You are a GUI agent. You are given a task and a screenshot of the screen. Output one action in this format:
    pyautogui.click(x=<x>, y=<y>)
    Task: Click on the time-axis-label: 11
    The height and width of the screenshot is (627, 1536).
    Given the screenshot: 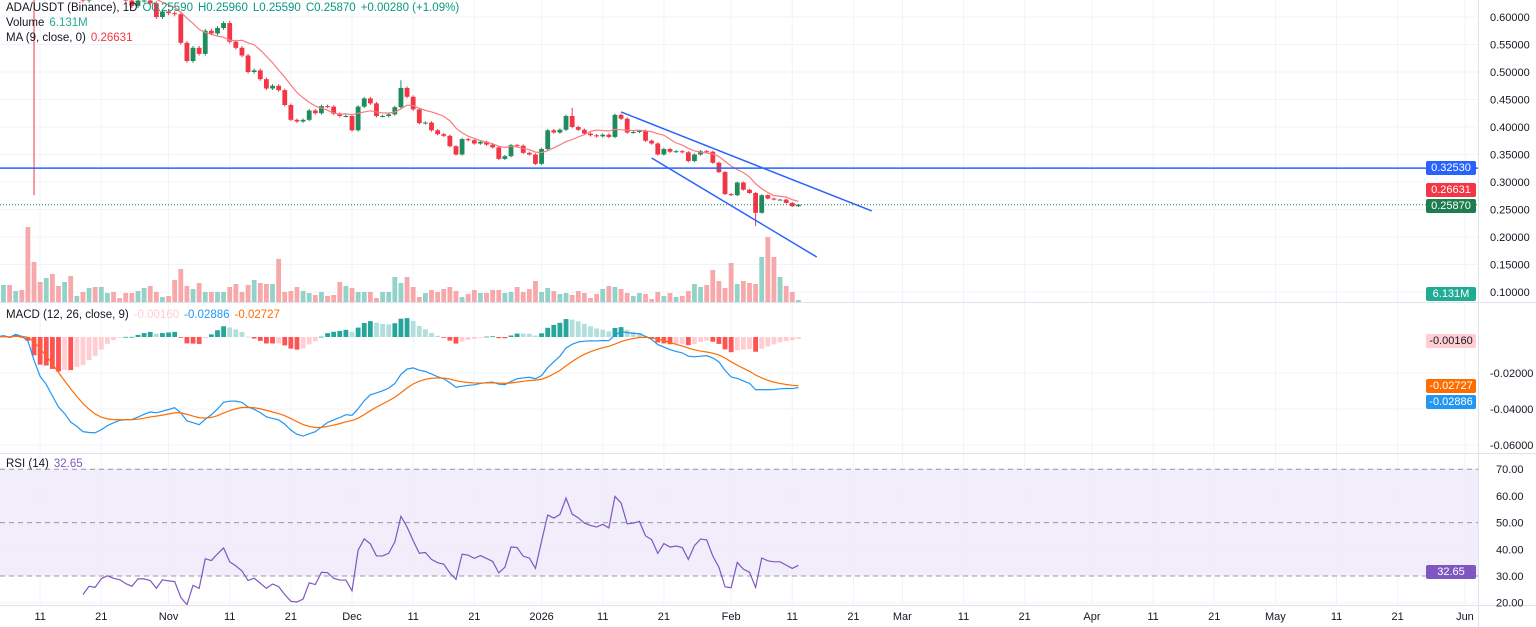 What is the action you would take?
    pyautogui.click(x=602, y=617)
    